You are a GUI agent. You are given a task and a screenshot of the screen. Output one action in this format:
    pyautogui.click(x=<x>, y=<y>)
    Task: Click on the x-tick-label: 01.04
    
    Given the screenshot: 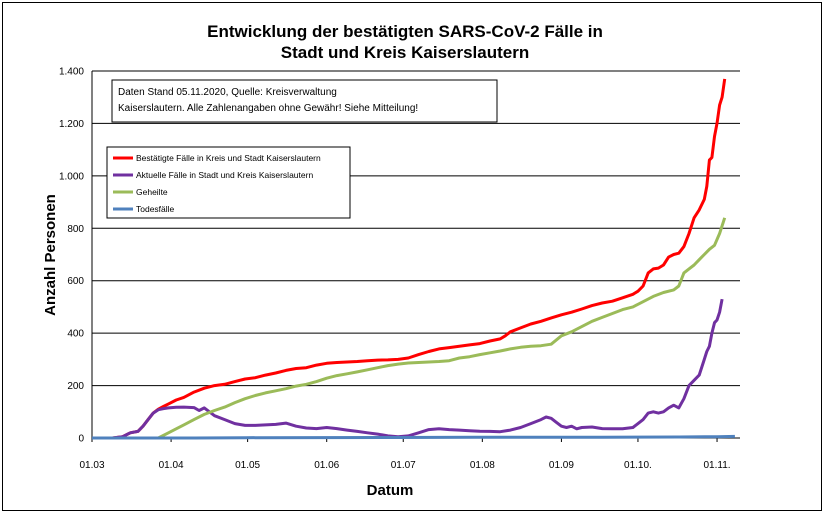 What is the action you would take?
    pyautogui.click(x=171, y=465)
    